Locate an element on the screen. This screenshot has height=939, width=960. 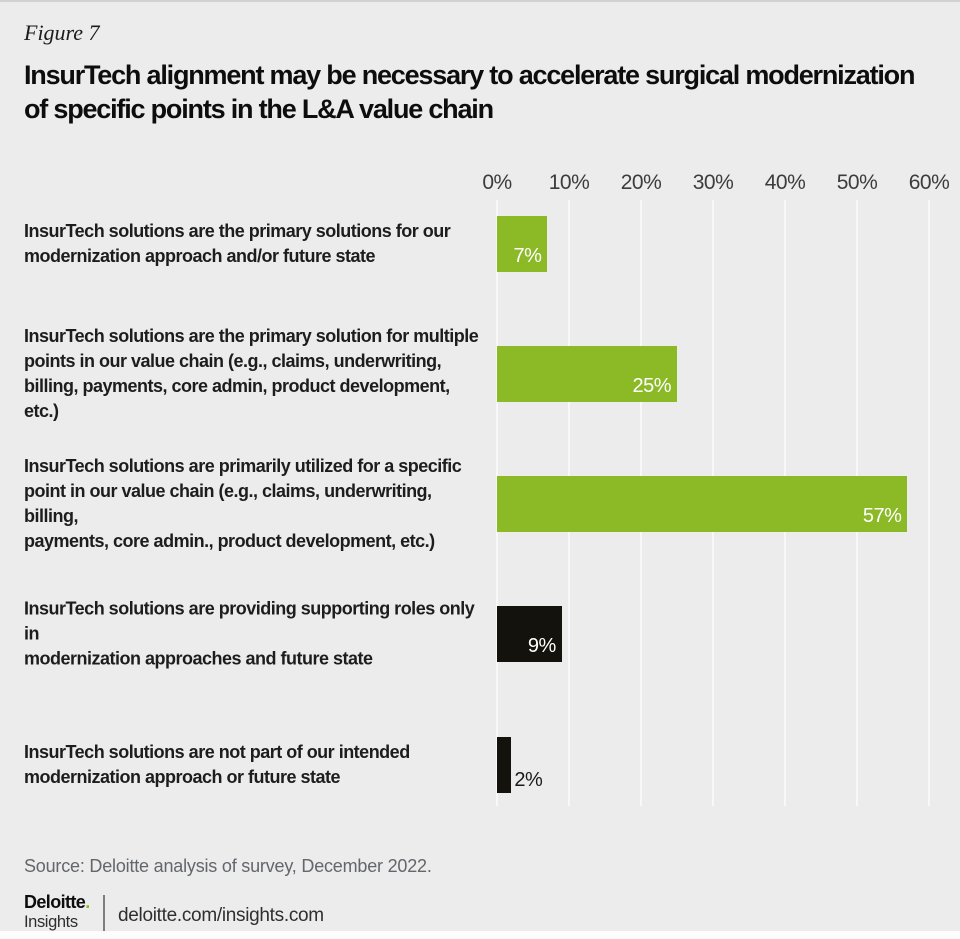
x-axis-tick-label: 20% is located at coordinates (641, 182).